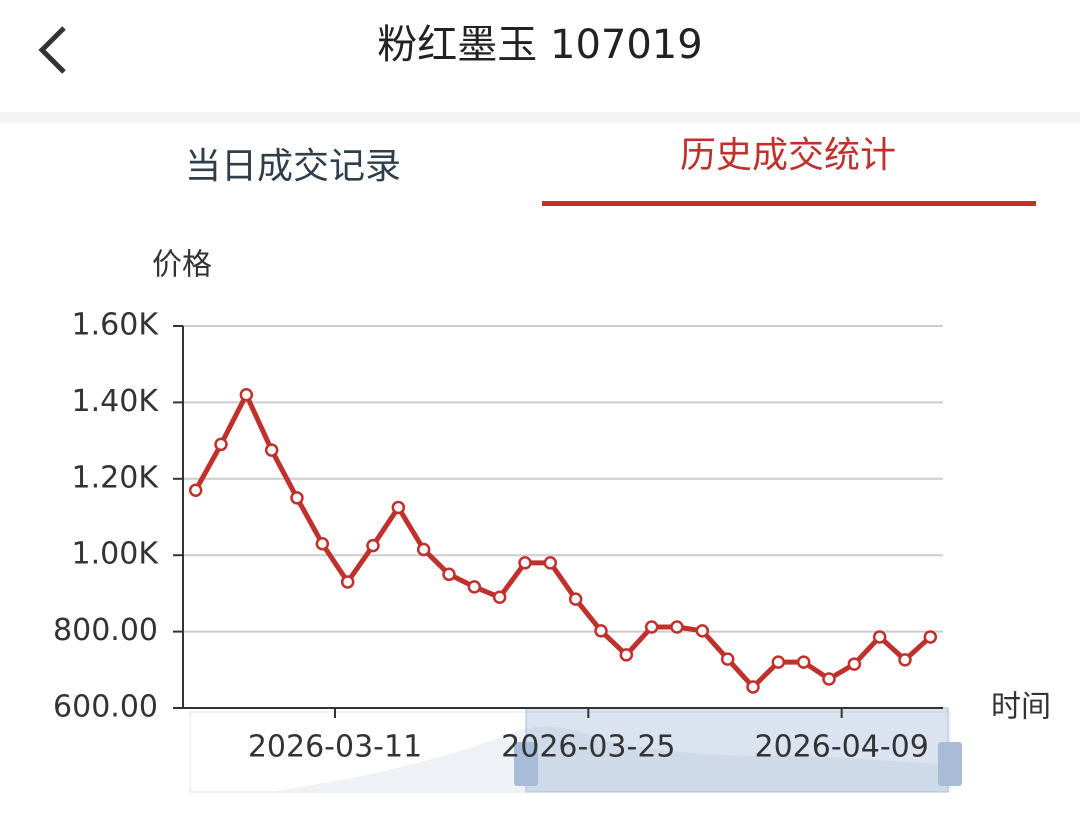 This screenshot has height=813, width=1080. I want to click on x-tick-label: 2026-04-09, so click(841, 747).